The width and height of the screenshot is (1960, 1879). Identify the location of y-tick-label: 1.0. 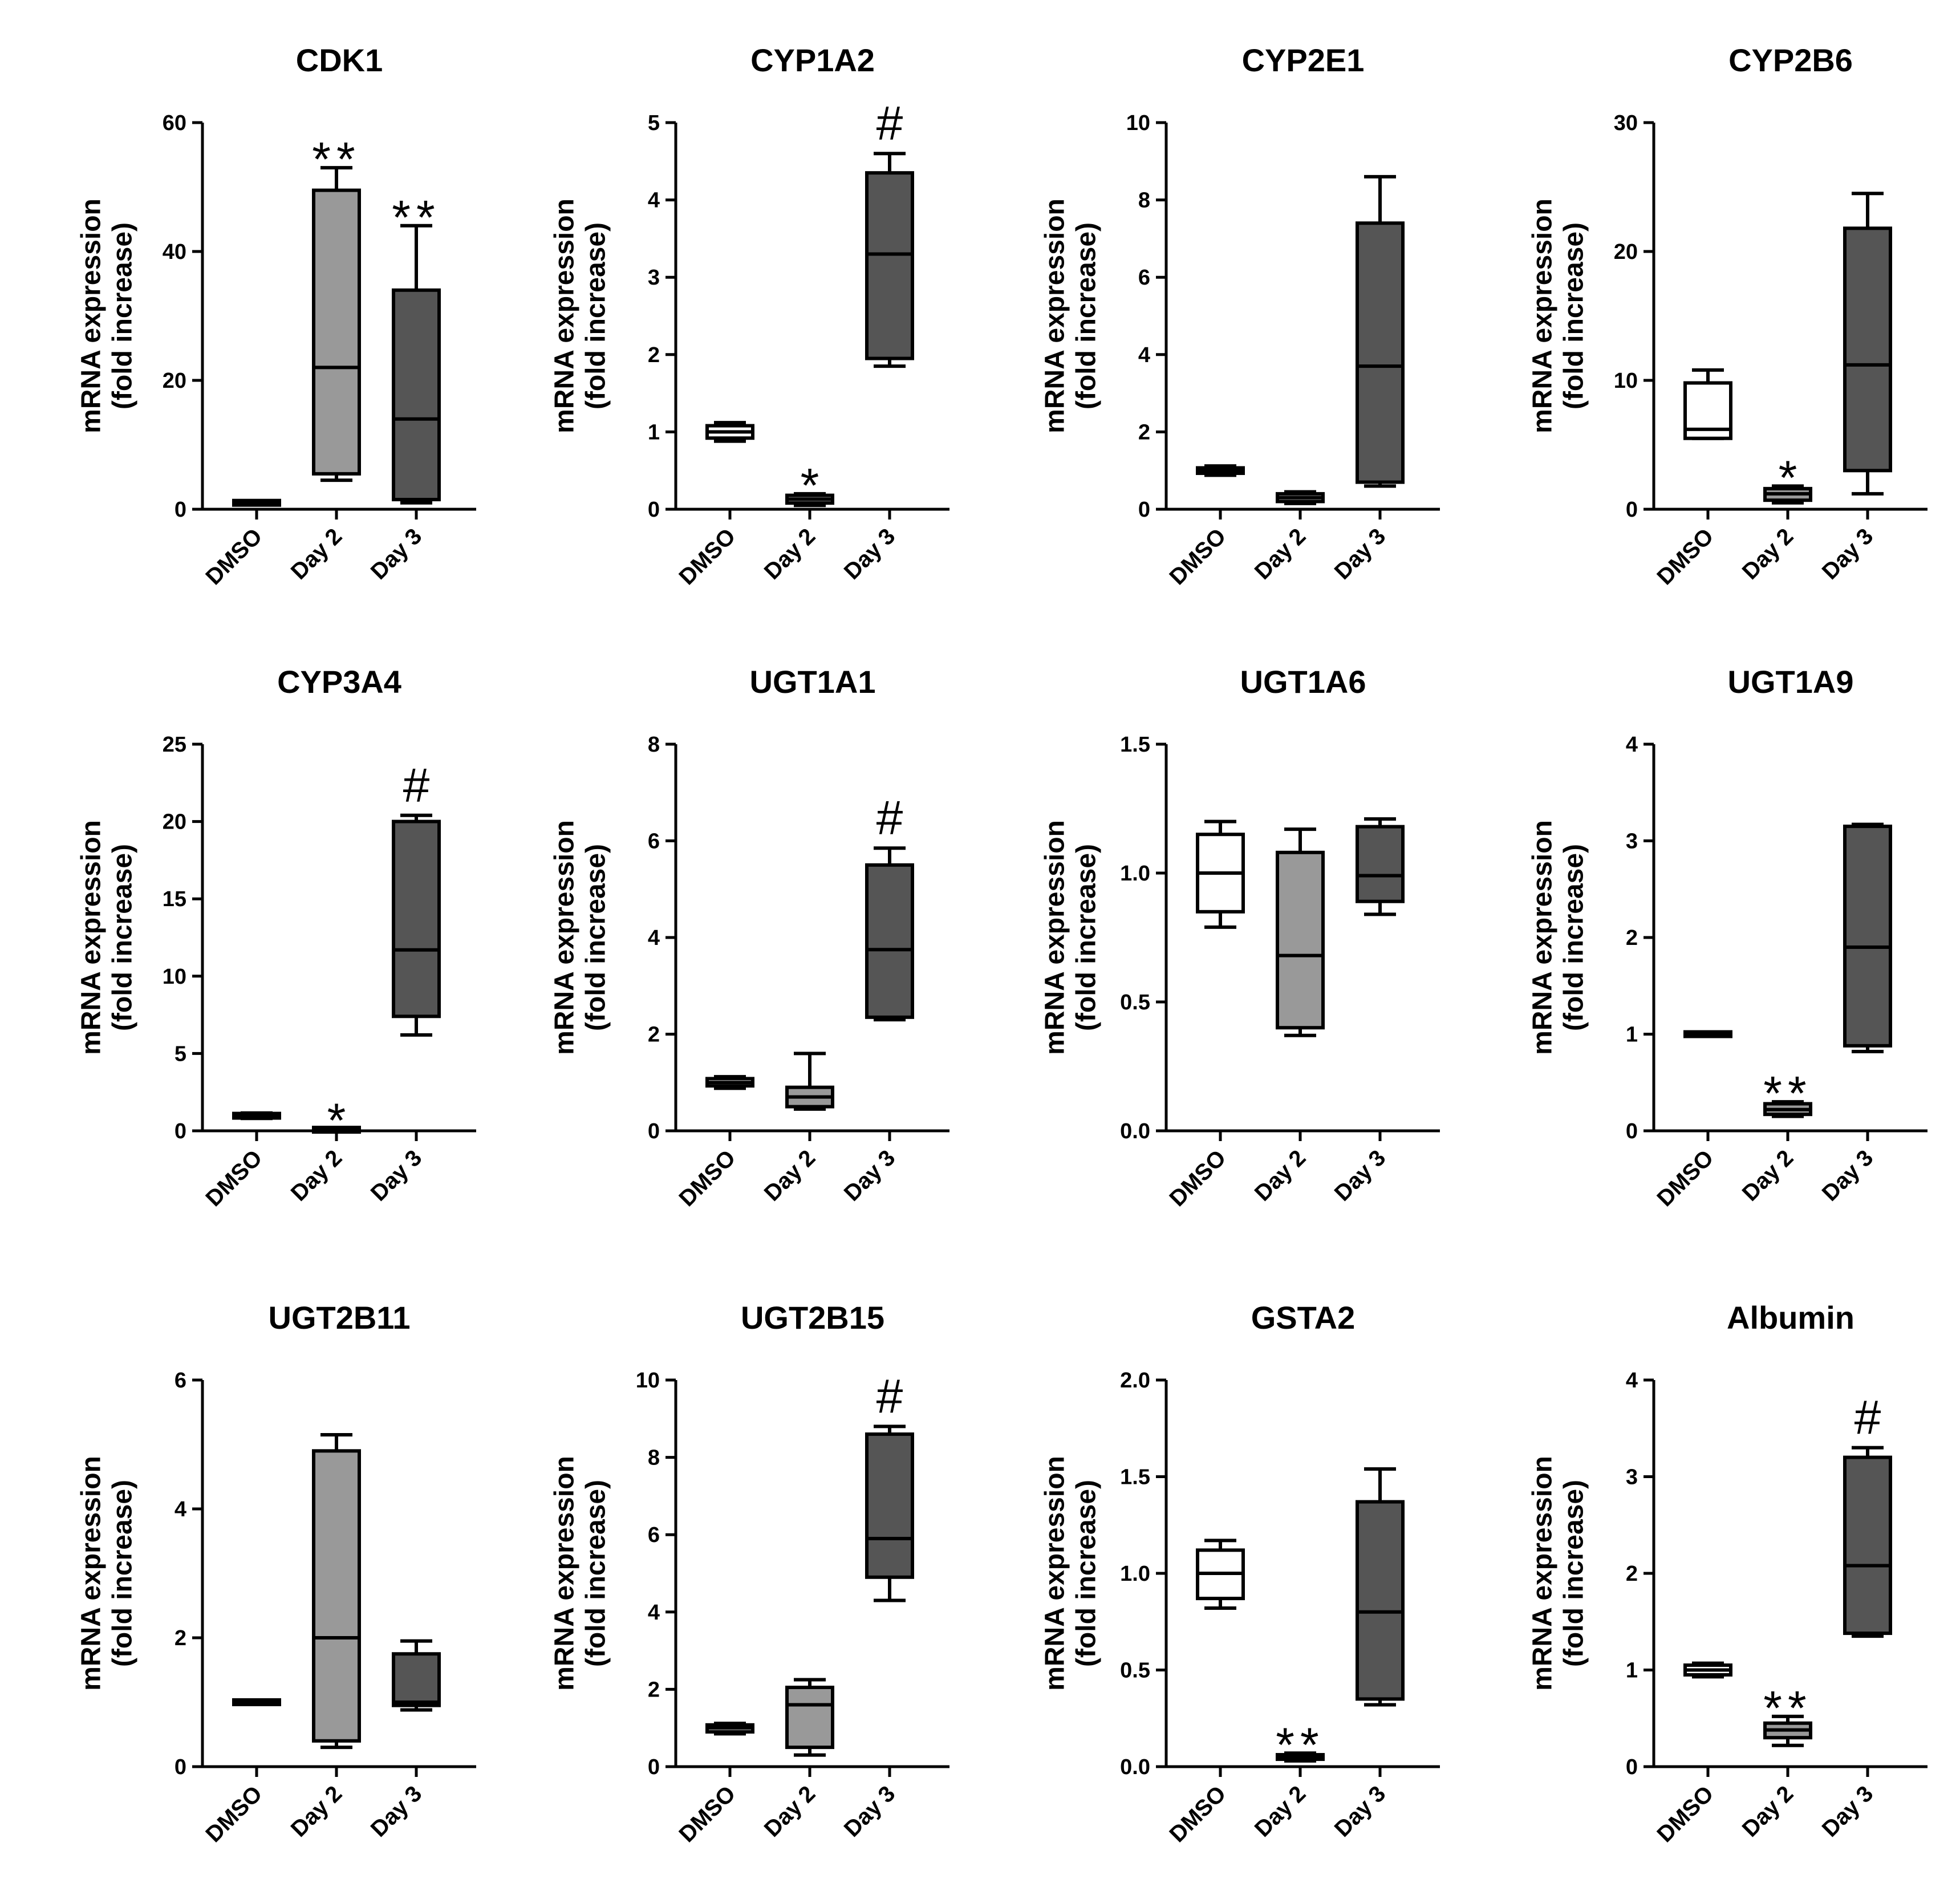
(1135, 874).